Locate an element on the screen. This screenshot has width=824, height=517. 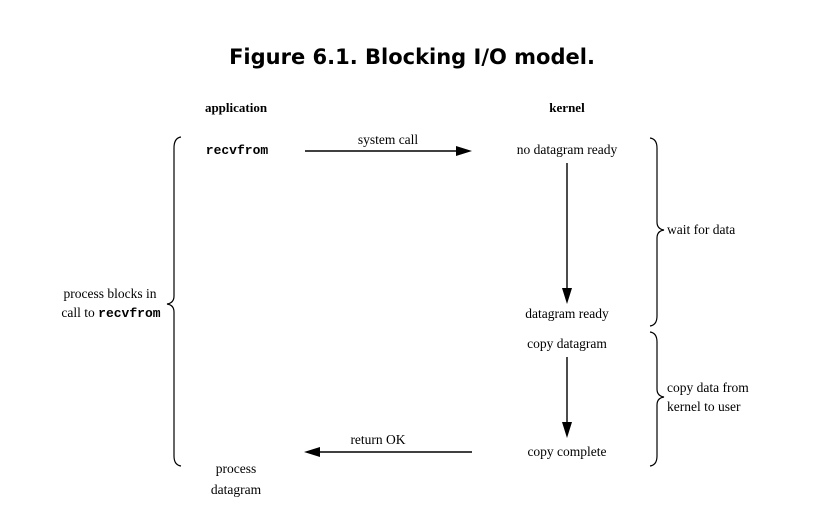
left-brace is located at coordinates (174, 301).